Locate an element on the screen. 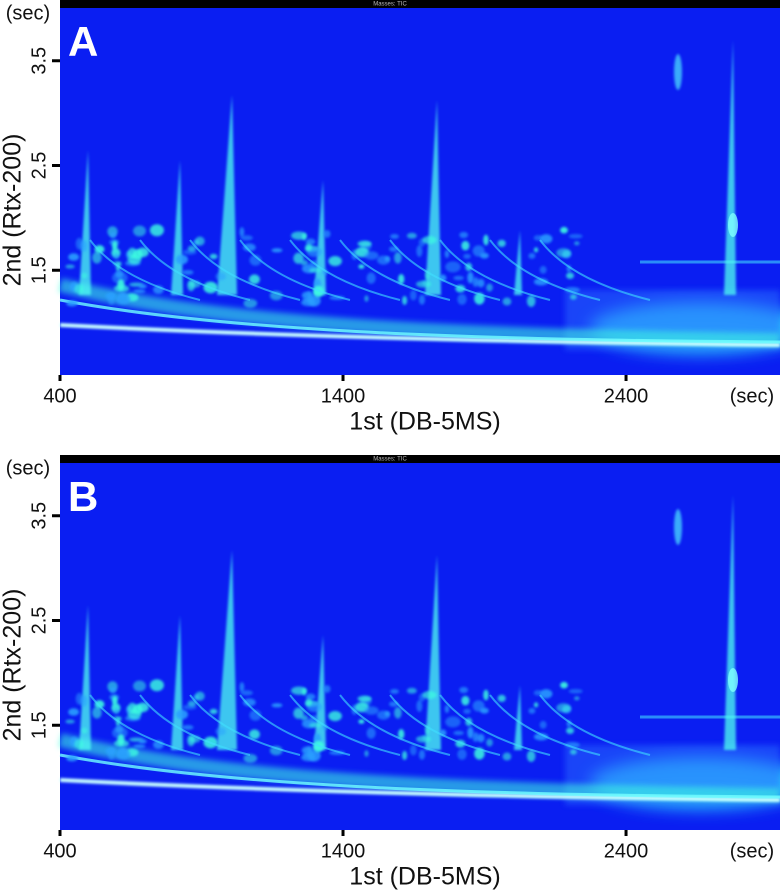  y-unit: (sec) is located at coordinates (28, 468).